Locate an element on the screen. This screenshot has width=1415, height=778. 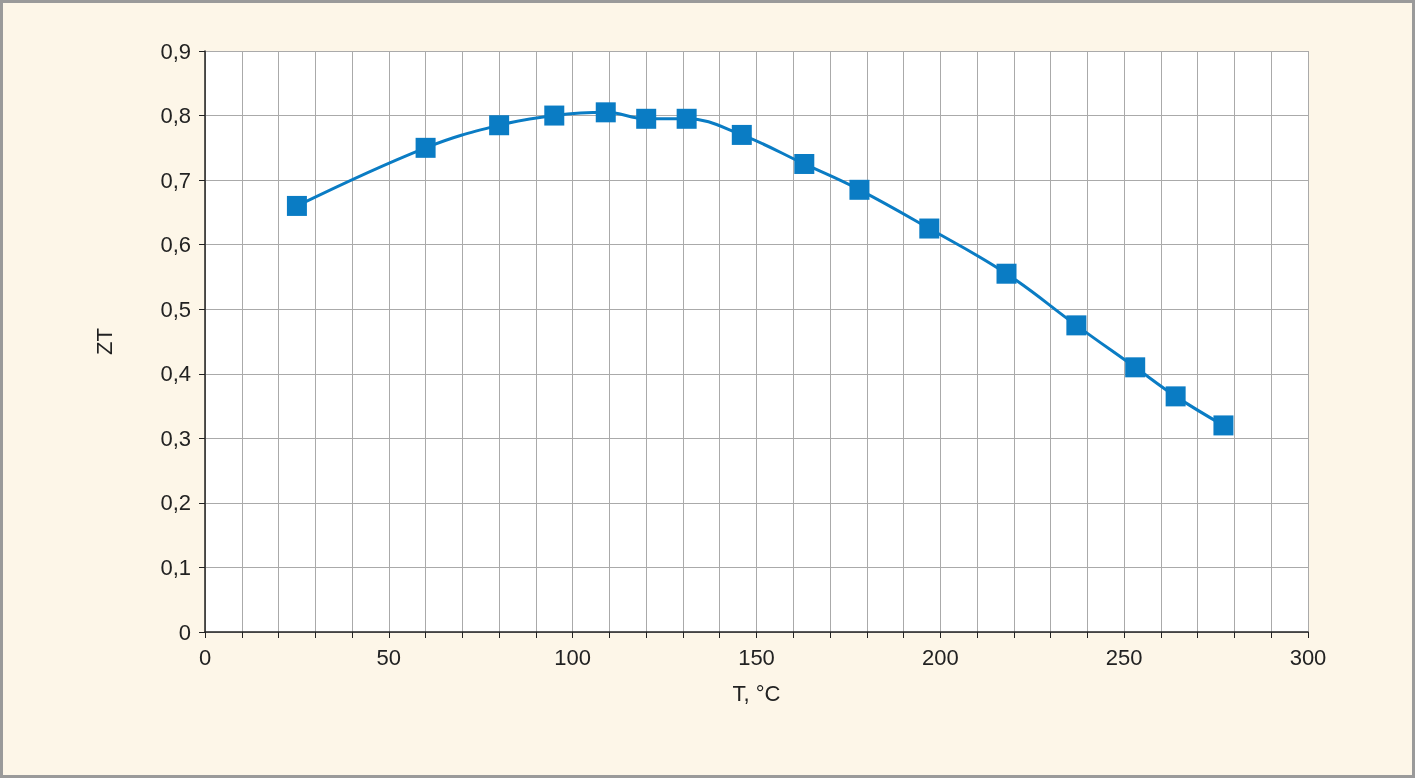
y-tick-label: 0,4 is located at coordinates (175, 374).